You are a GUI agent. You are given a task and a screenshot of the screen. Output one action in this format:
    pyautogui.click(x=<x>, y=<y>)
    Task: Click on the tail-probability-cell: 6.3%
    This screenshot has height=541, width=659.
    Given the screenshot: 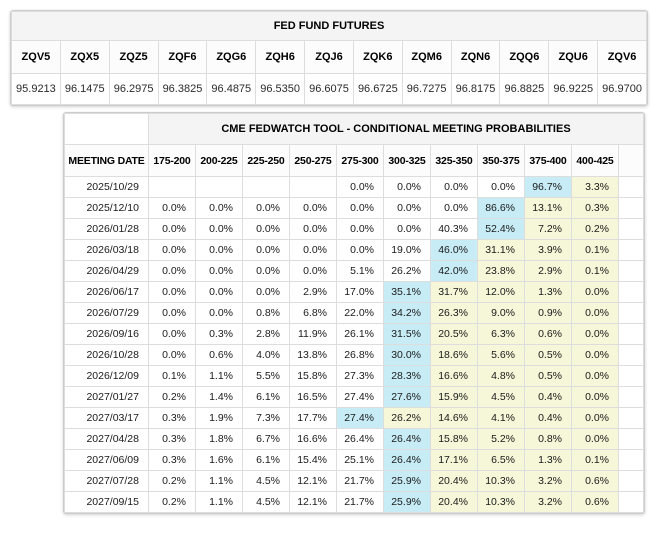 What is the action you would take?
    pyautogui.click(x=501, y=334)
    